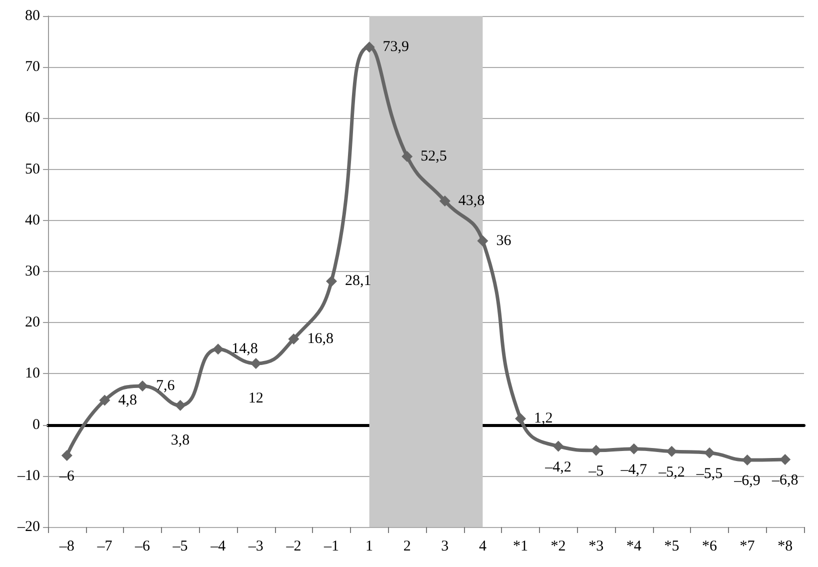 This screenshot has height=567, width=818. What do you see at coordinates (596, 546) in the screenshot?
I see `x-tick-label: *3` at bounding box center [596, 546].